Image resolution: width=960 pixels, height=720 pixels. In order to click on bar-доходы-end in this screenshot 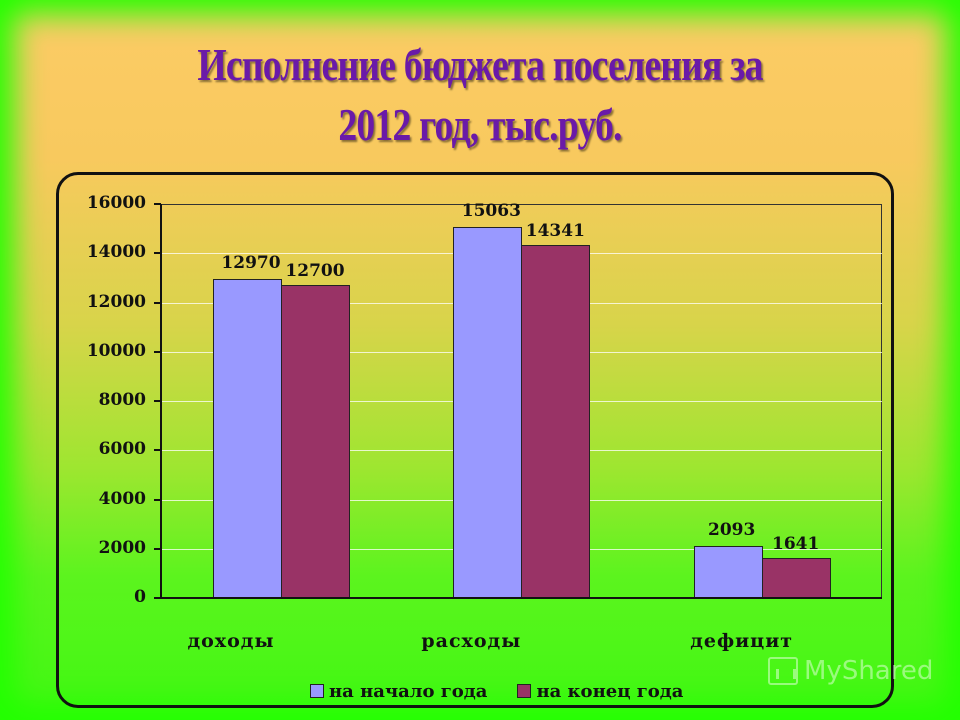, I will do `click(315, 441)`.